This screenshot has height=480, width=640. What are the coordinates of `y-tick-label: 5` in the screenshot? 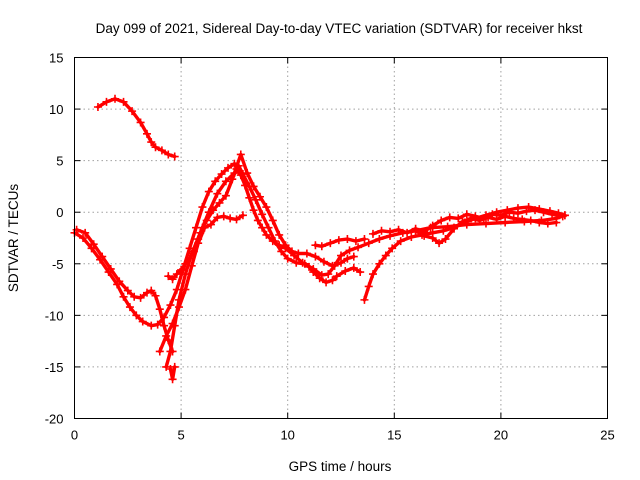 It's located at (59, 161).